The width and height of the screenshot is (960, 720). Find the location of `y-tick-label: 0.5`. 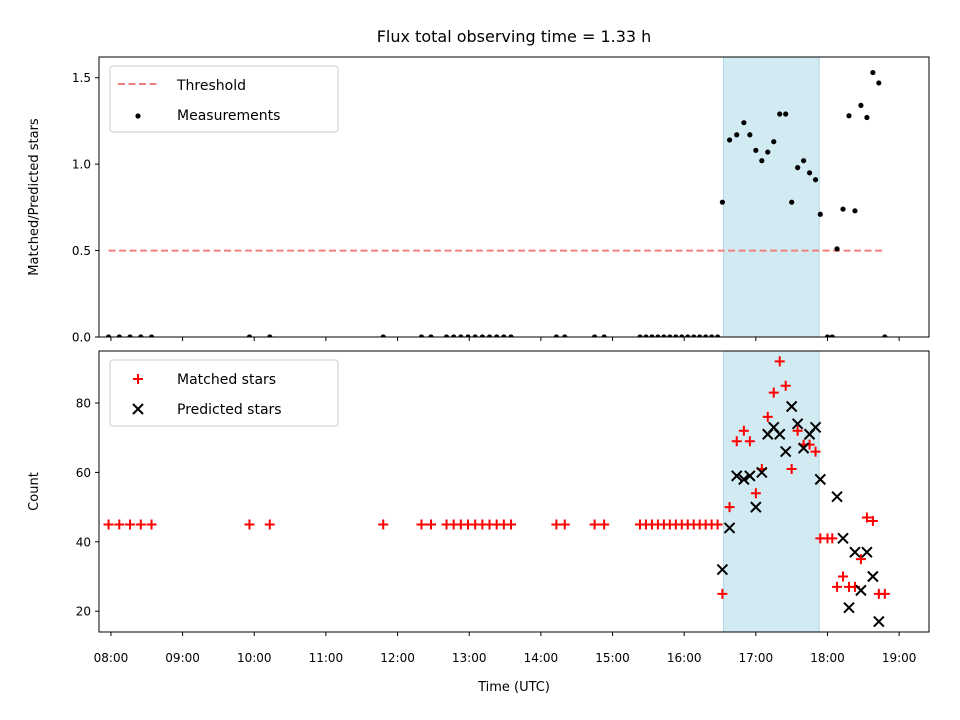

y-tick-label: 0.5 is located at coordinates (81, 251).